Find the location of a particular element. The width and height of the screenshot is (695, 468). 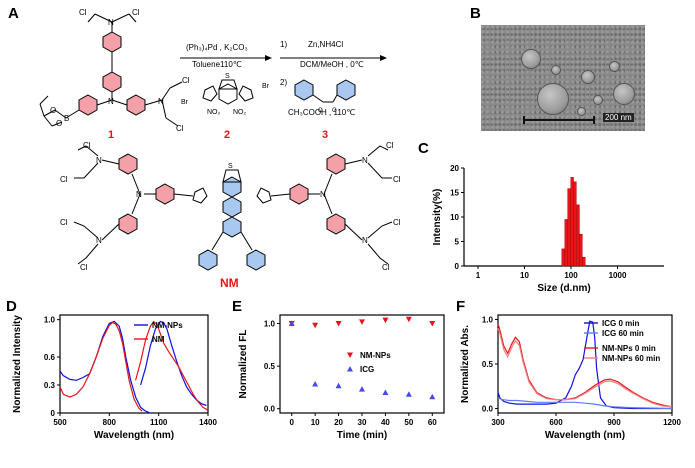

arrow1-reagents: (Ph₃)₄Pd , K₂CO₃ is located at coordinates (217, 47).